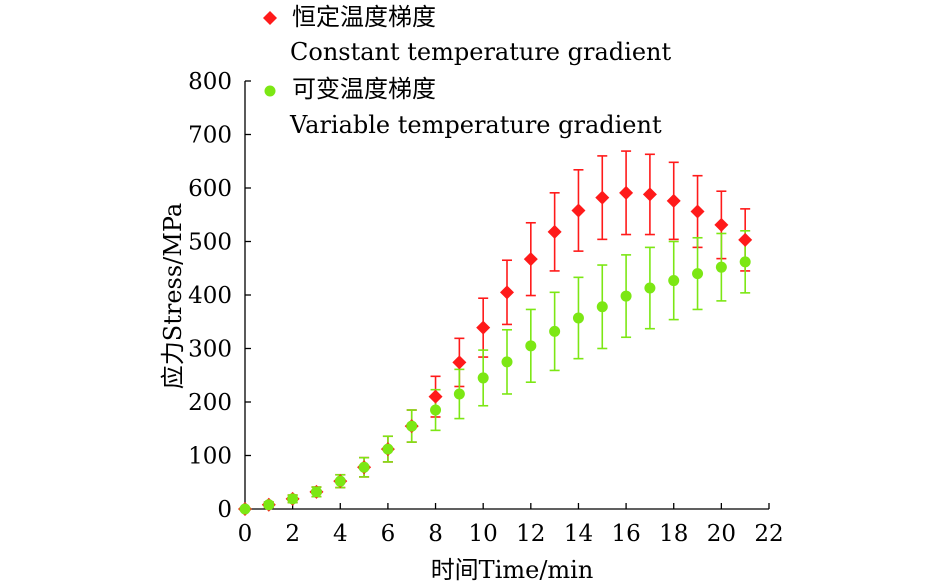 This screenshot has height=587, width=946. What do you see at coordinates (483, 534) in the screenshot?
I see `x-tick-label: 10` at bounding box center [483, 534].